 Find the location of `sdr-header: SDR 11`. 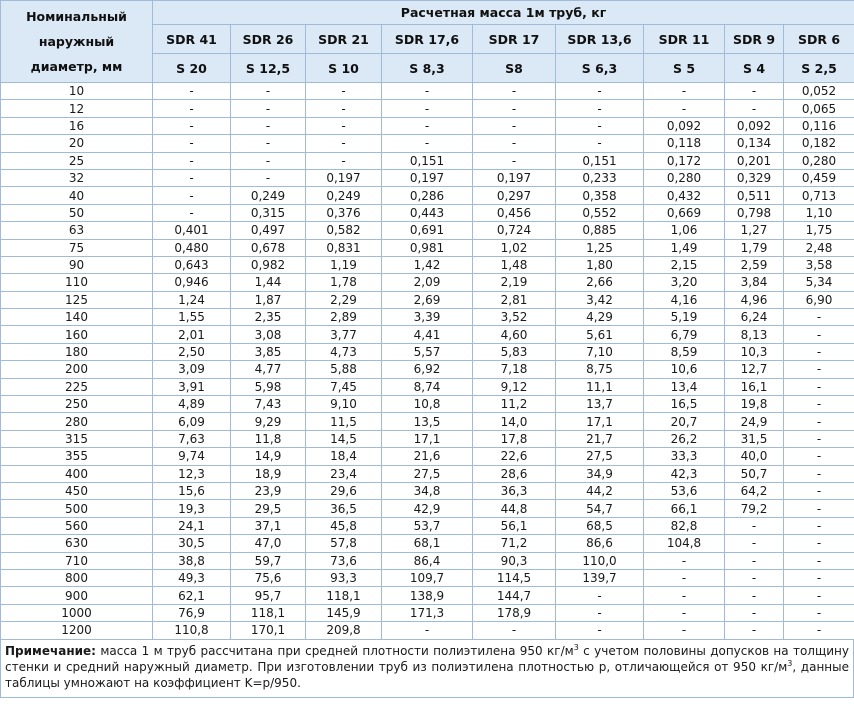

sdr-header: SDR 11 is located at coordinates (684, 39).